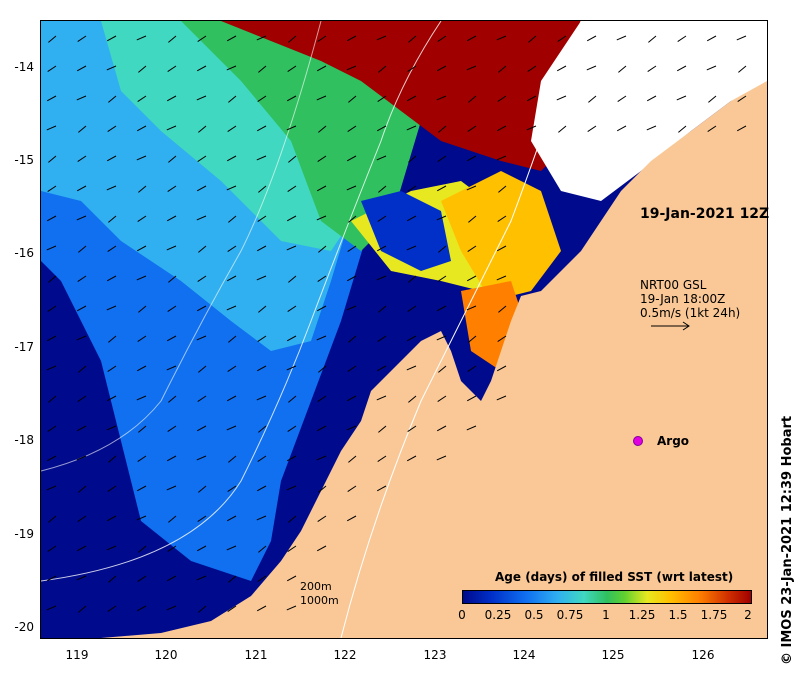 The image size is (809, 680). Describe the element at coordinates (435, 655) in the screenshot. I see `lon-tick-label: 123` at that location.